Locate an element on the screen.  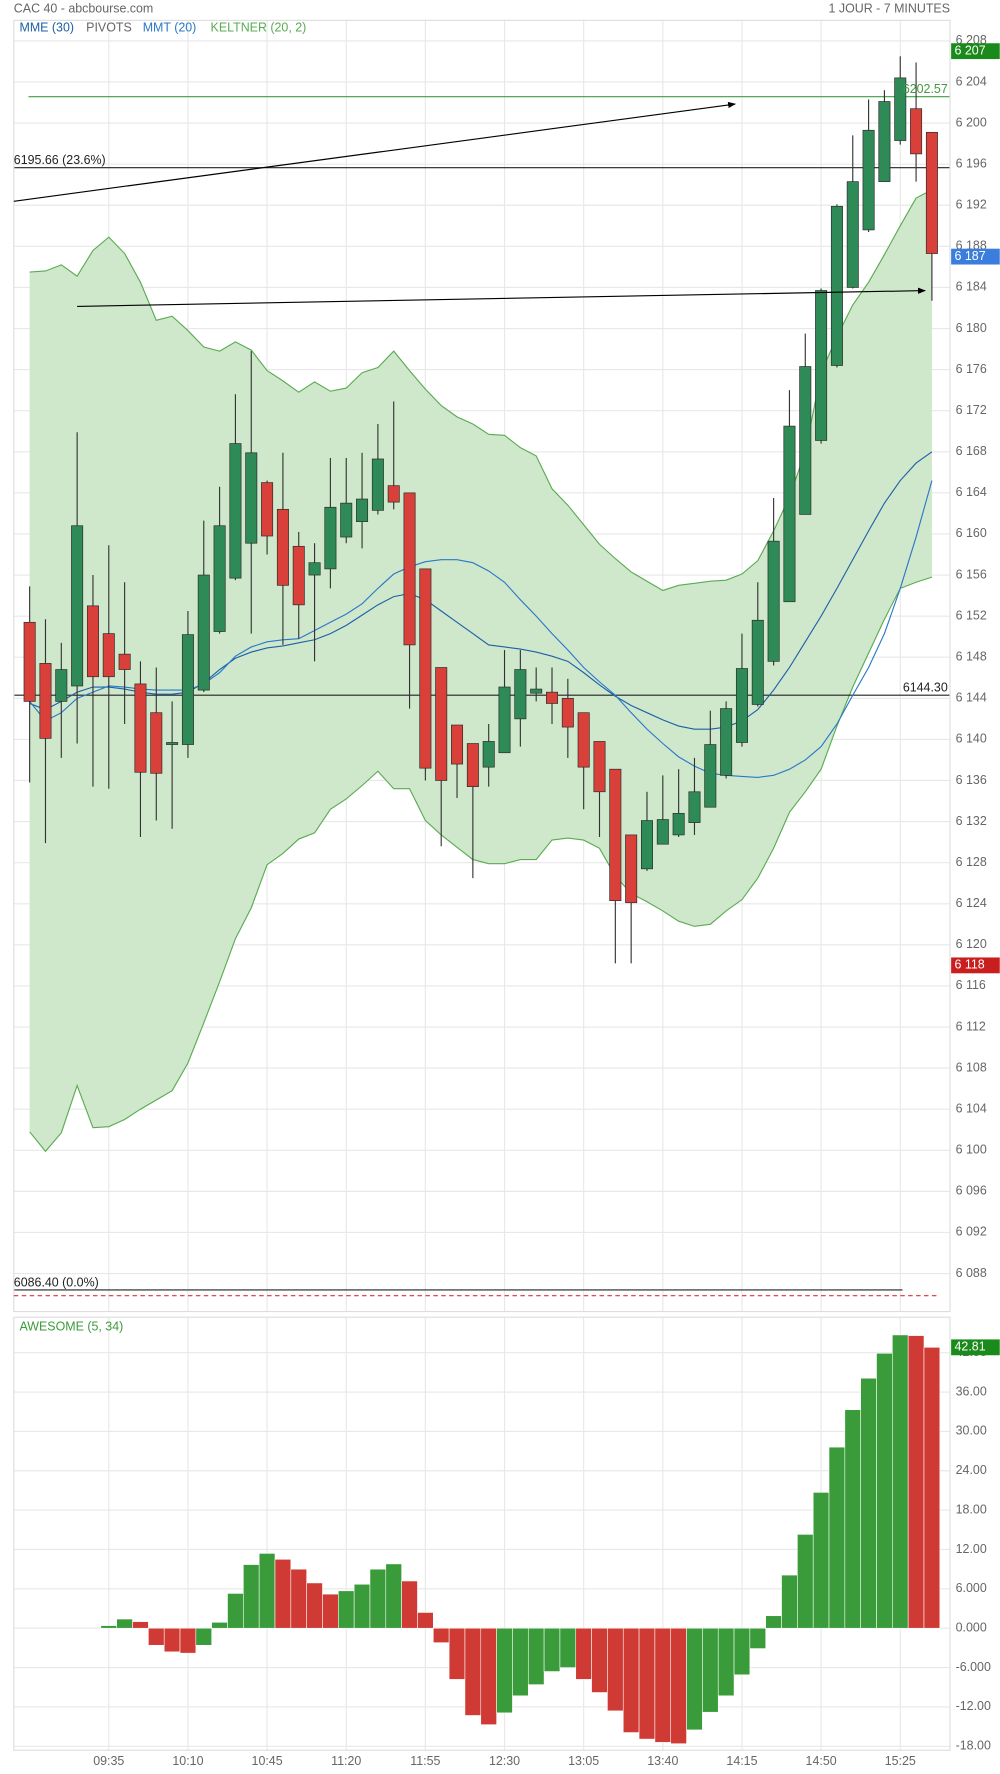
header-period: 1 JOUR - 7 MINUTES is located at coordinates (889, 8).